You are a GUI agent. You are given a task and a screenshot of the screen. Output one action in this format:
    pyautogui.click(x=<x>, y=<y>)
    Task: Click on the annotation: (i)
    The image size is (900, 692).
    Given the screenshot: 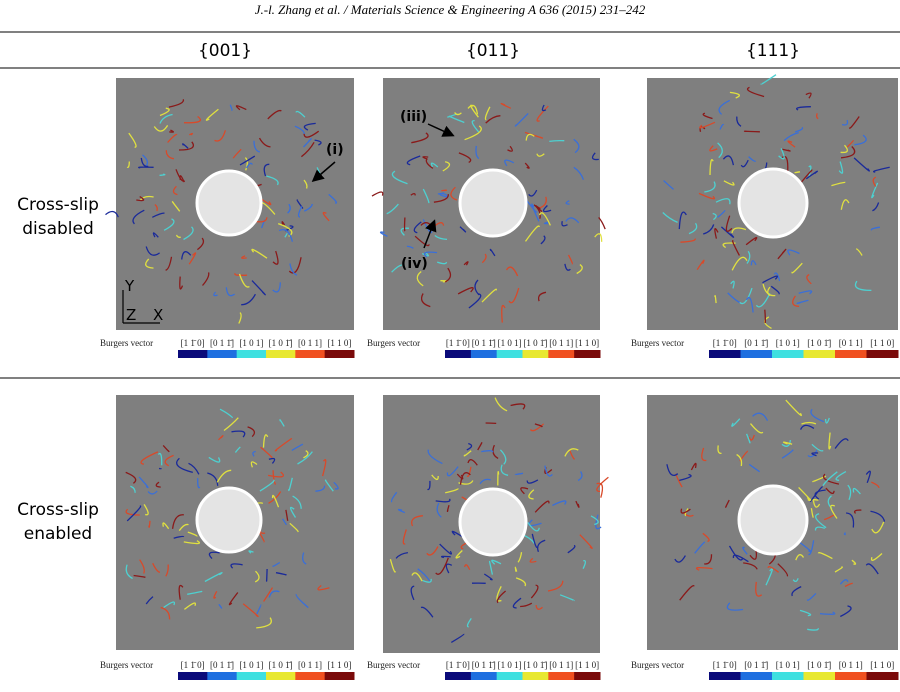 What is the action you would take?
    pyautogui.click(x=335, y=150)
    